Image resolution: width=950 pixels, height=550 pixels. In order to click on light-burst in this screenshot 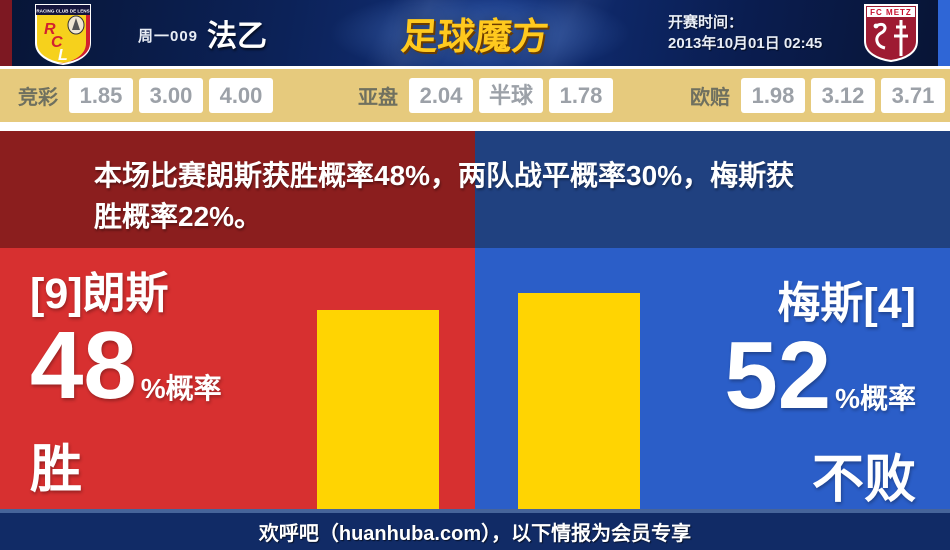, I will do `click(480, 38)`.